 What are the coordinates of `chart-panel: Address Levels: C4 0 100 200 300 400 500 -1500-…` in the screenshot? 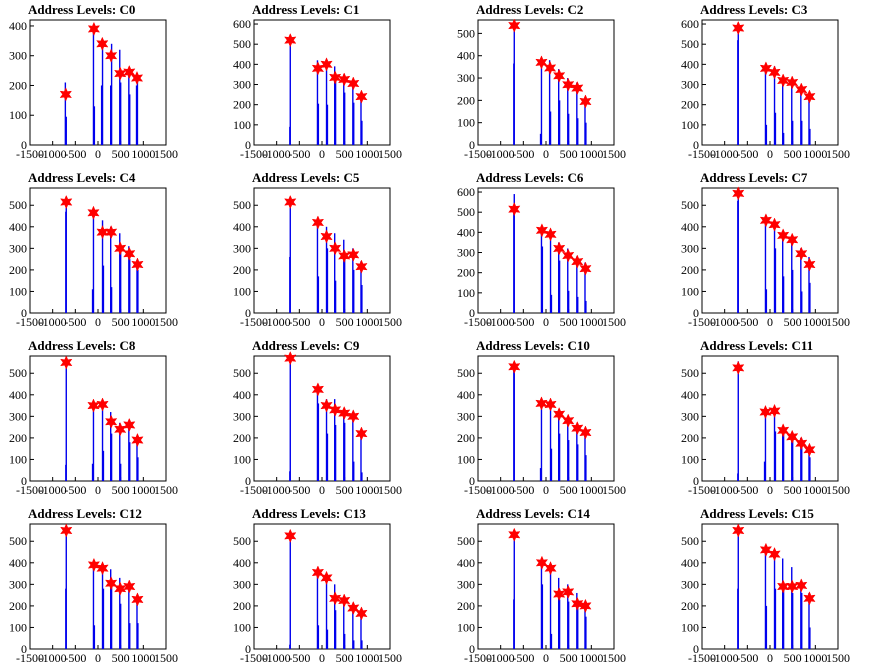 It's located at (112, 252).